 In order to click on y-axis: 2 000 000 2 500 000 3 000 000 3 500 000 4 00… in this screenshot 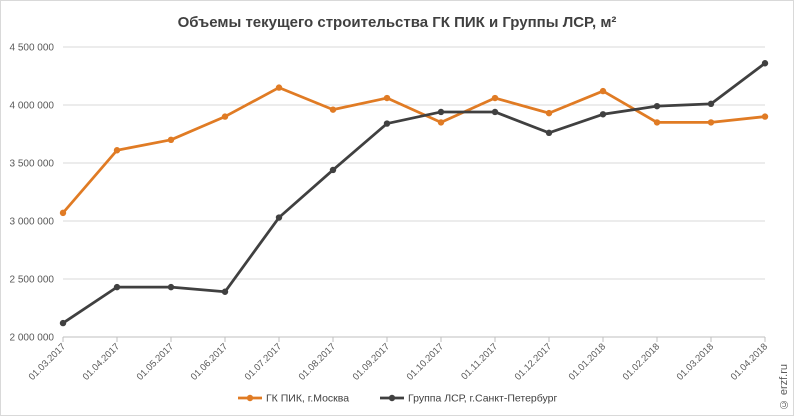, I will do `click(32, 193)`.